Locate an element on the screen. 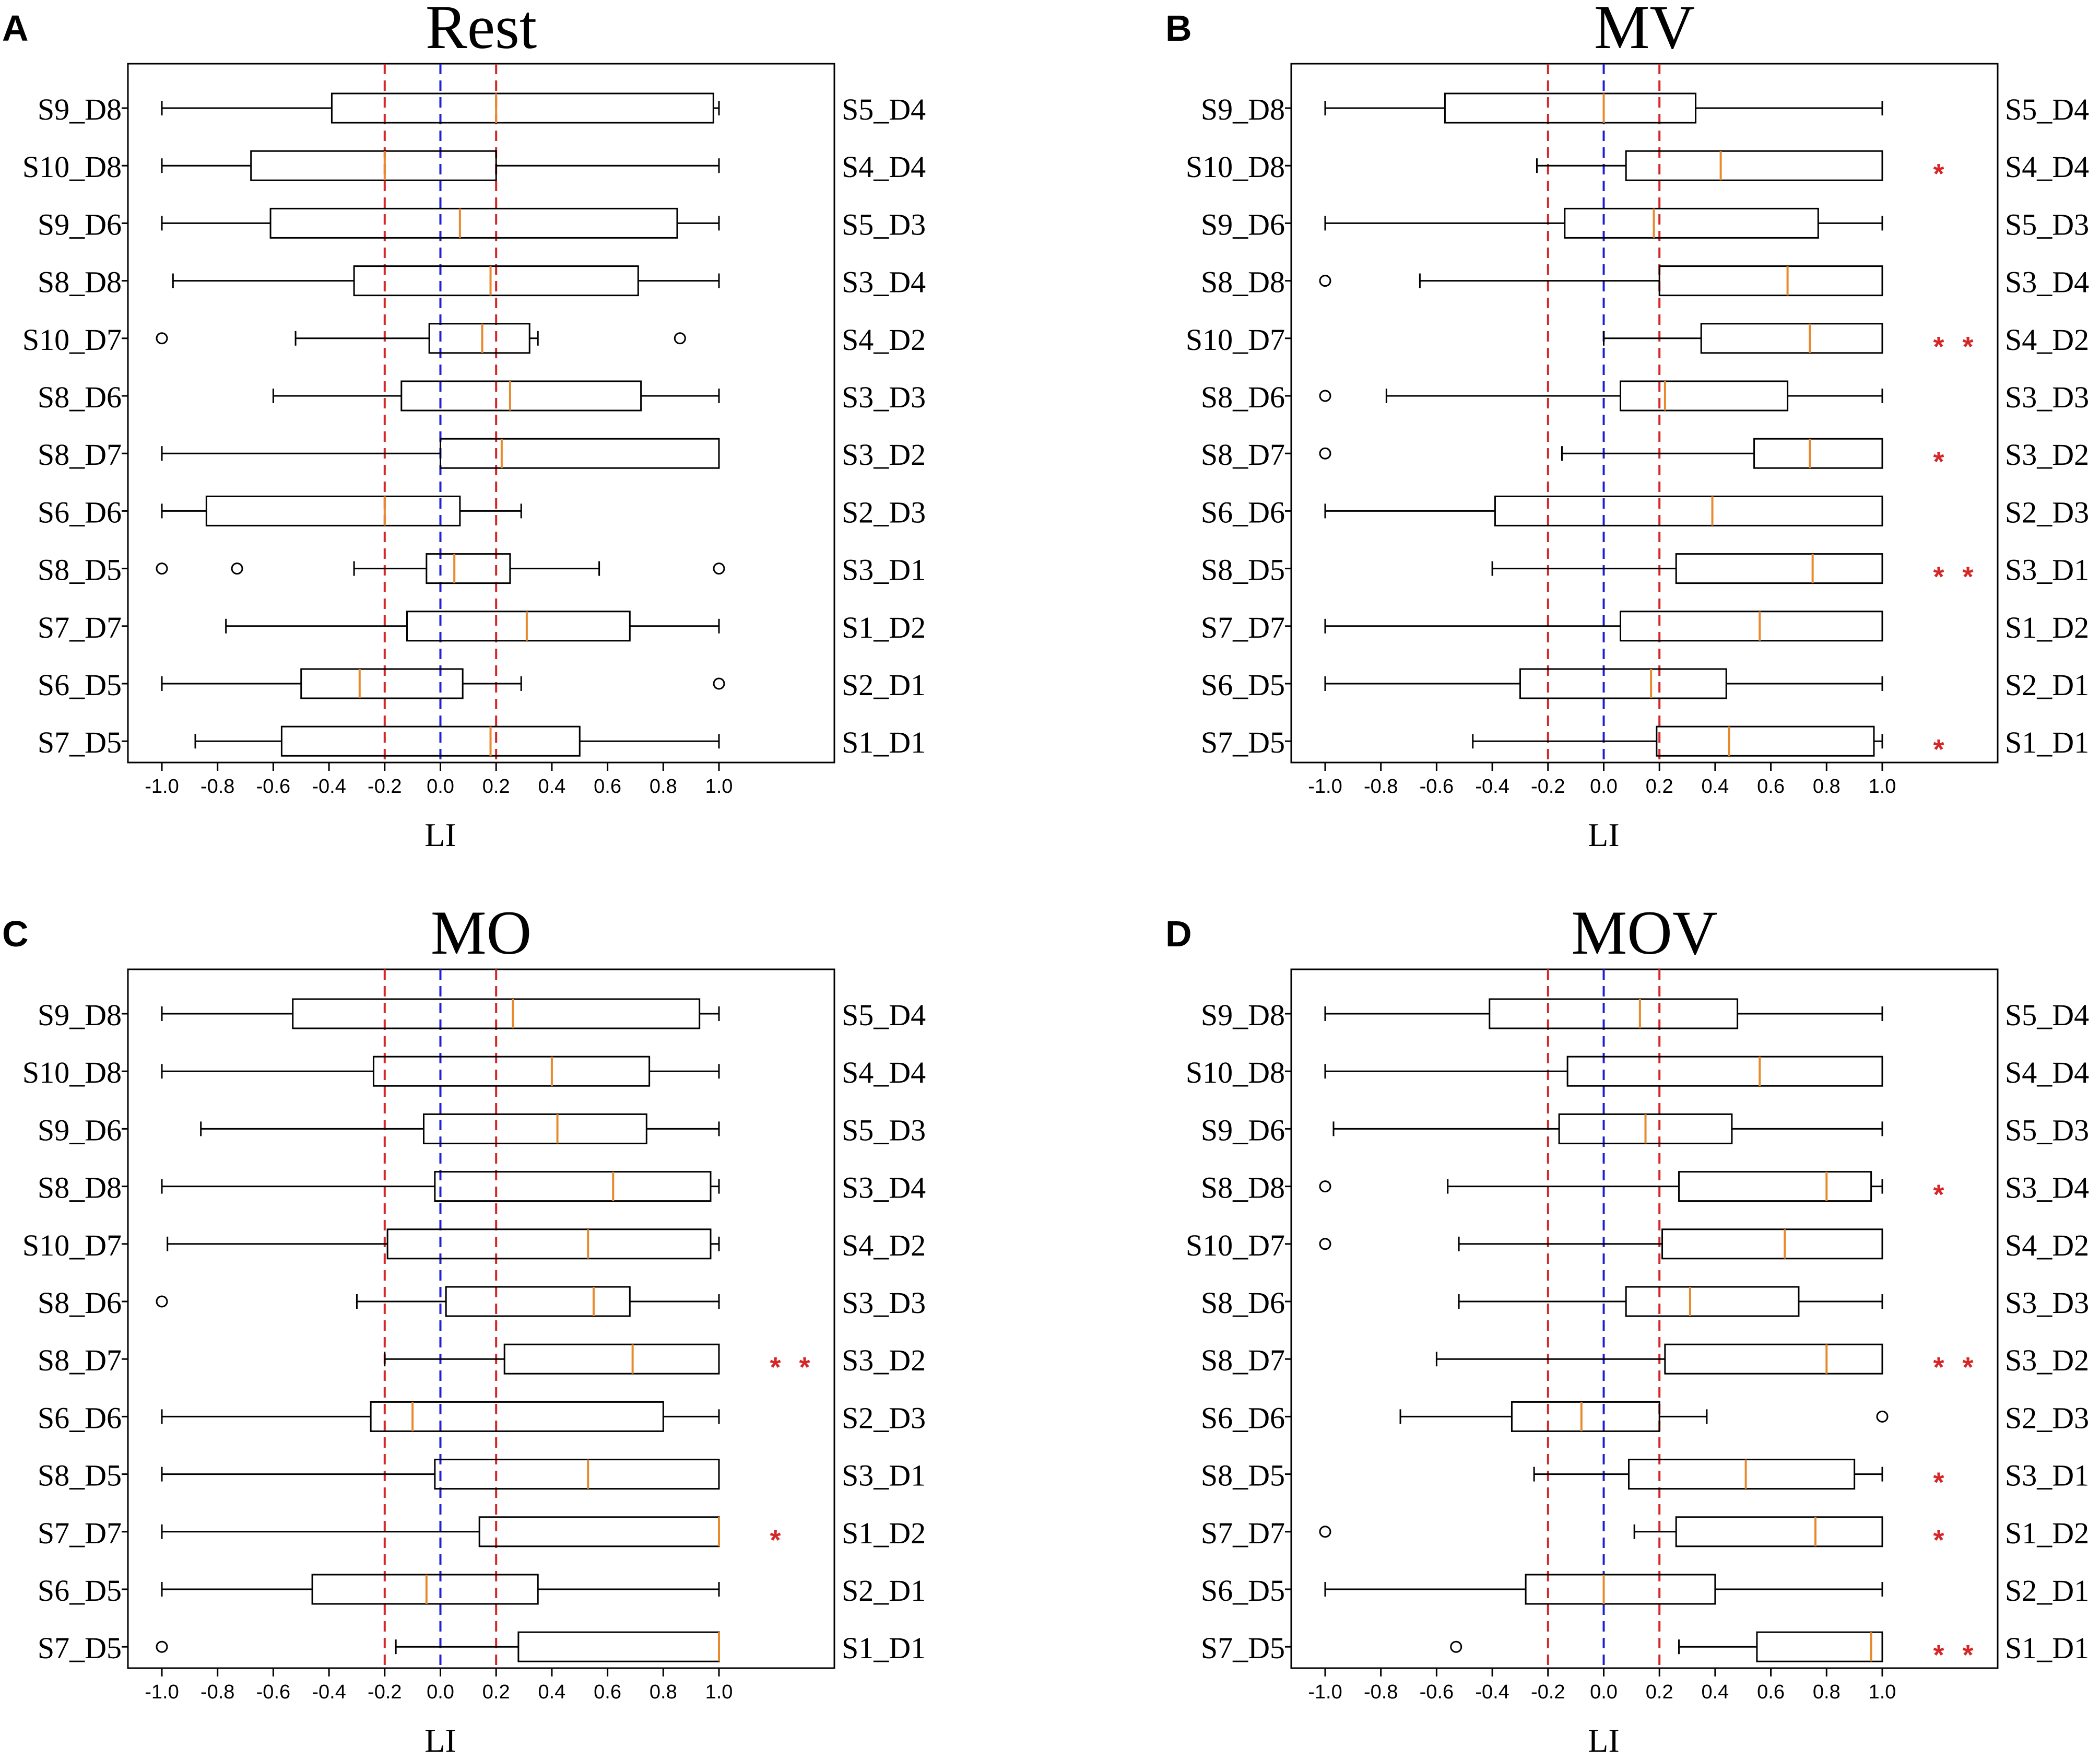  left-channel-label: S6_D6 is located at coordinates (80, 1418).